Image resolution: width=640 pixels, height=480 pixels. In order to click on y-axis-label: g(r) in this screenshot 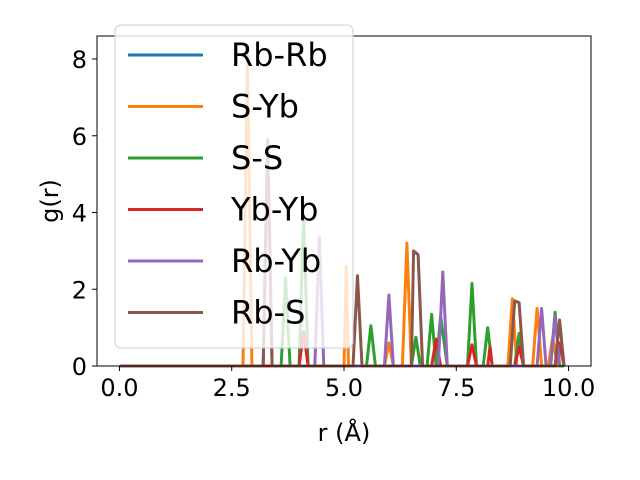, I will do `click(50, 201)`.